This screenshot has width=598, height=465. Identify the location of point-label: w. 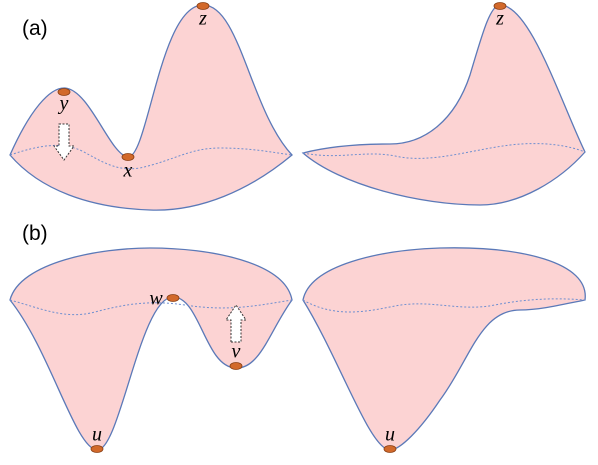
(156, 299).